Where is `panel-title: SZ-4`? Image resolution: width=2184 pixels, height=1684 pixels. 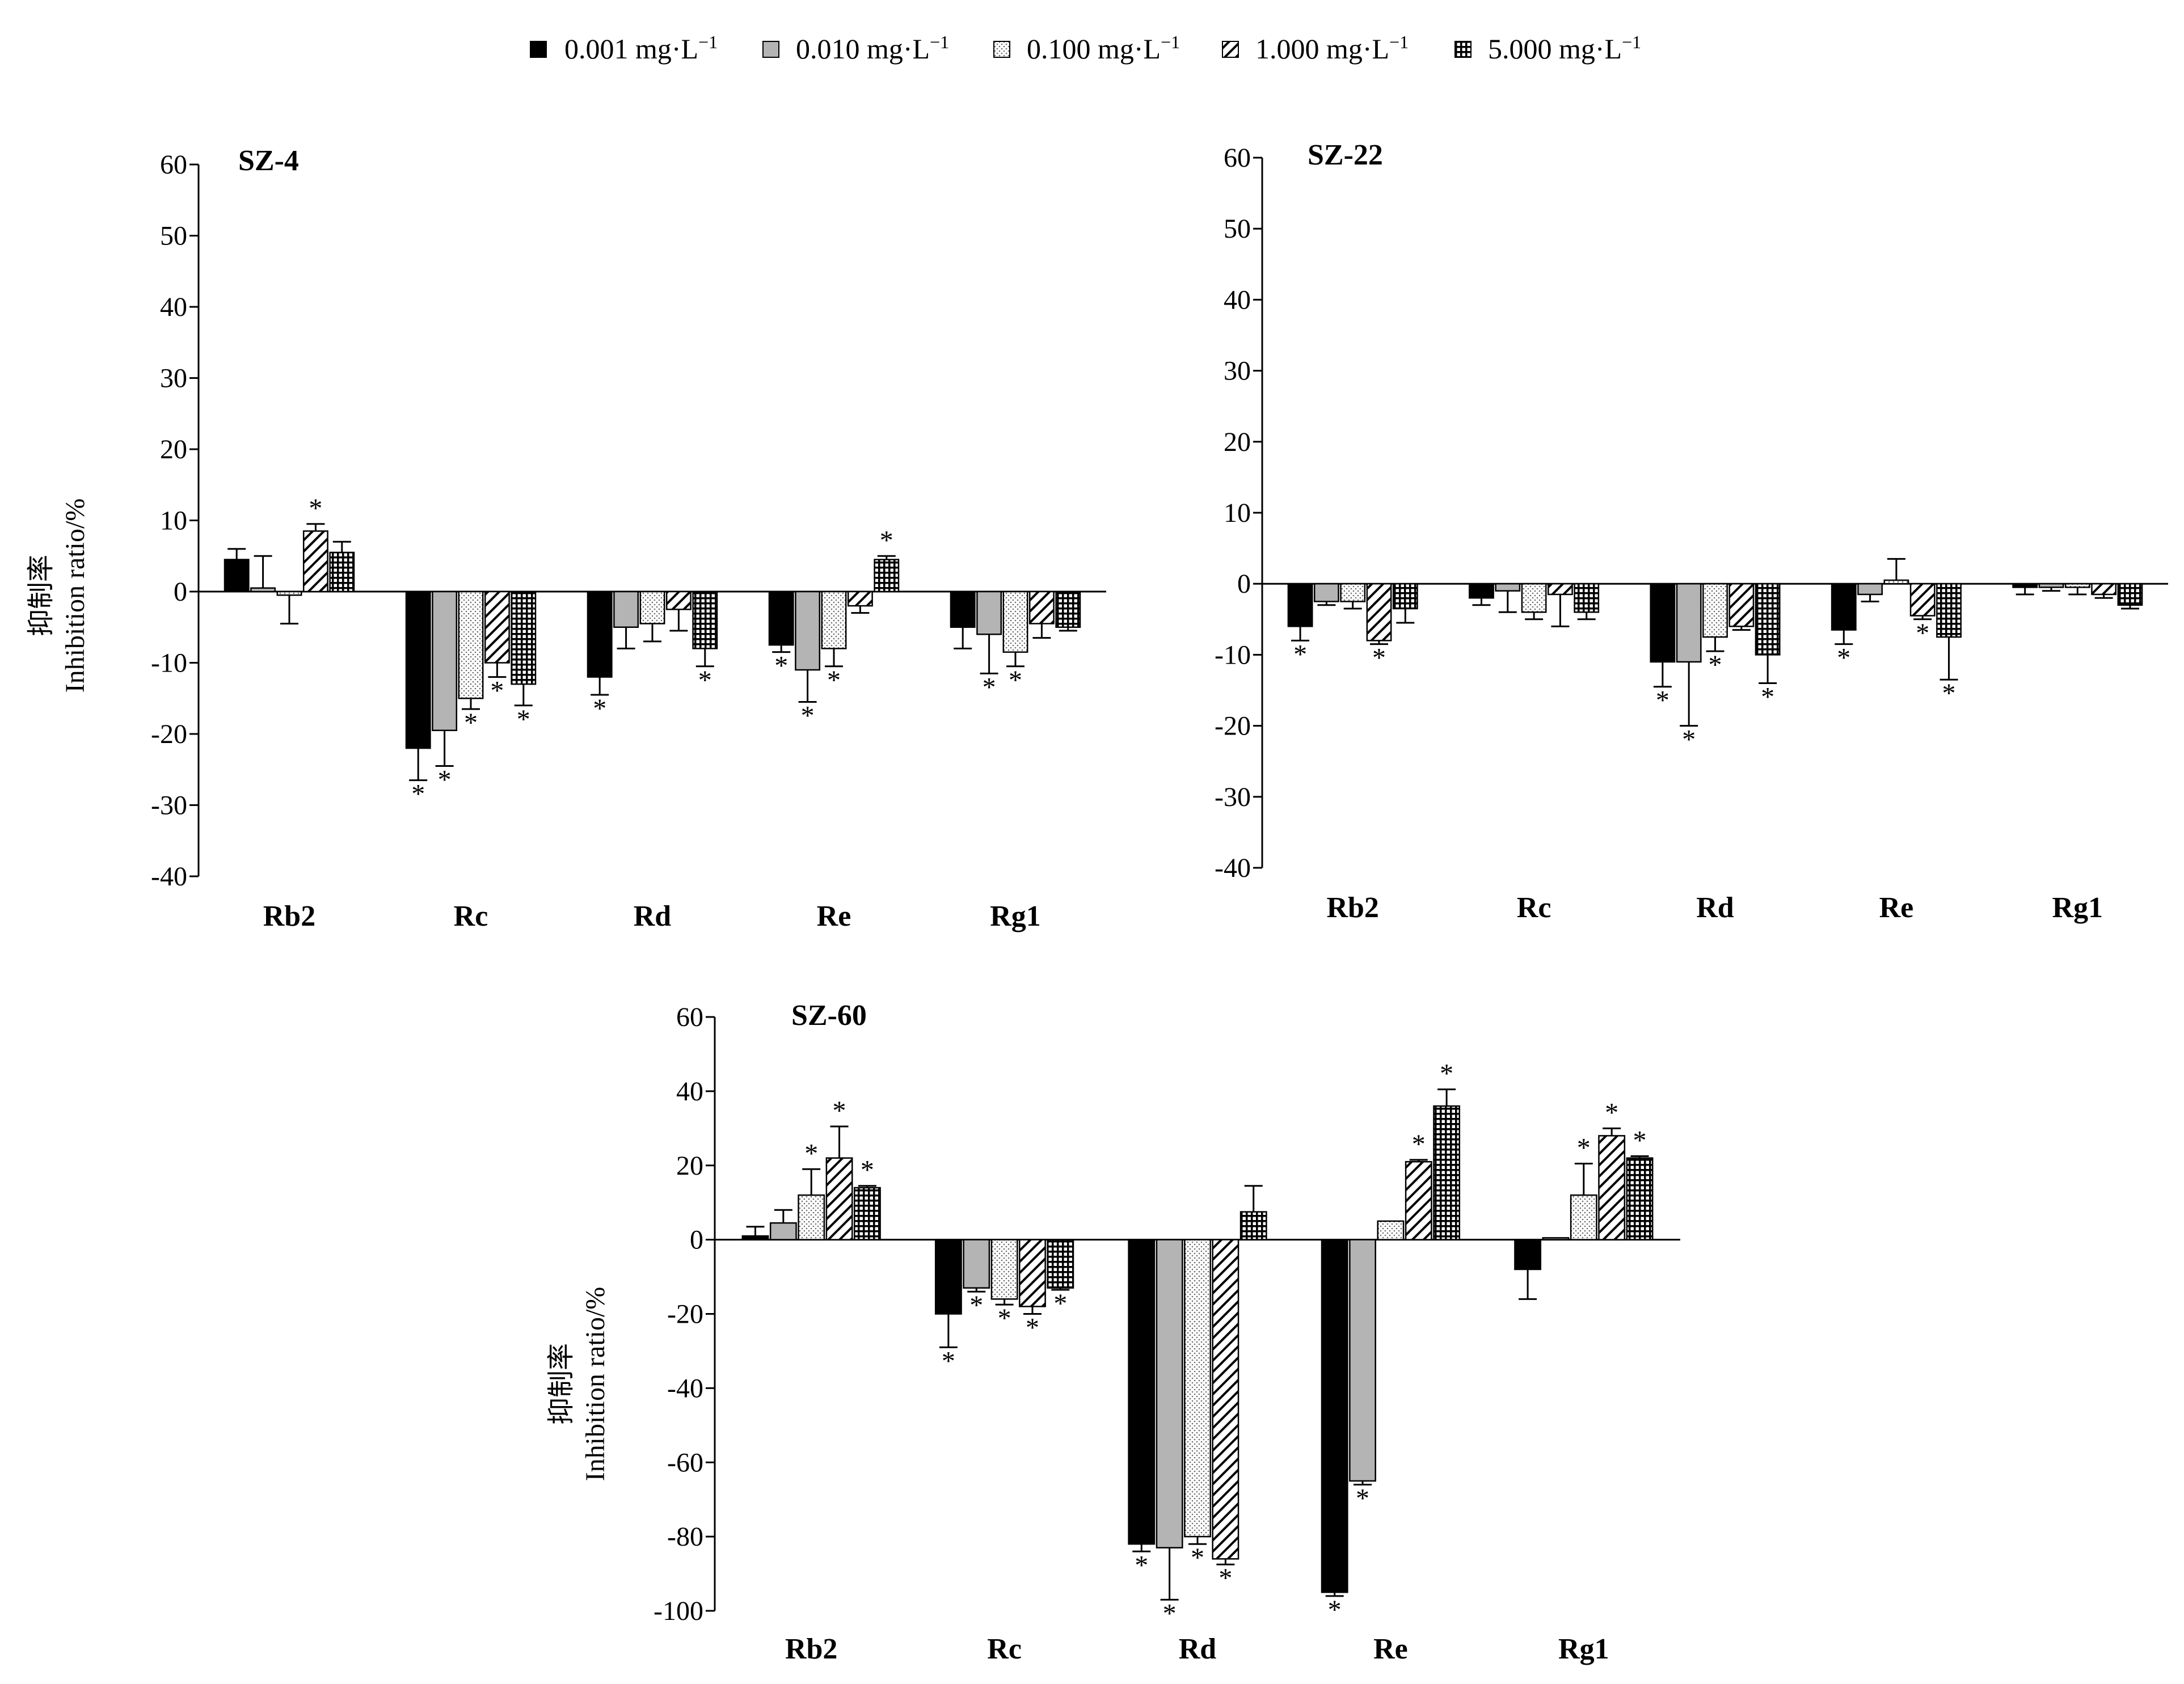 panel-title: SZ-4 is located at coordinates (268, 161).